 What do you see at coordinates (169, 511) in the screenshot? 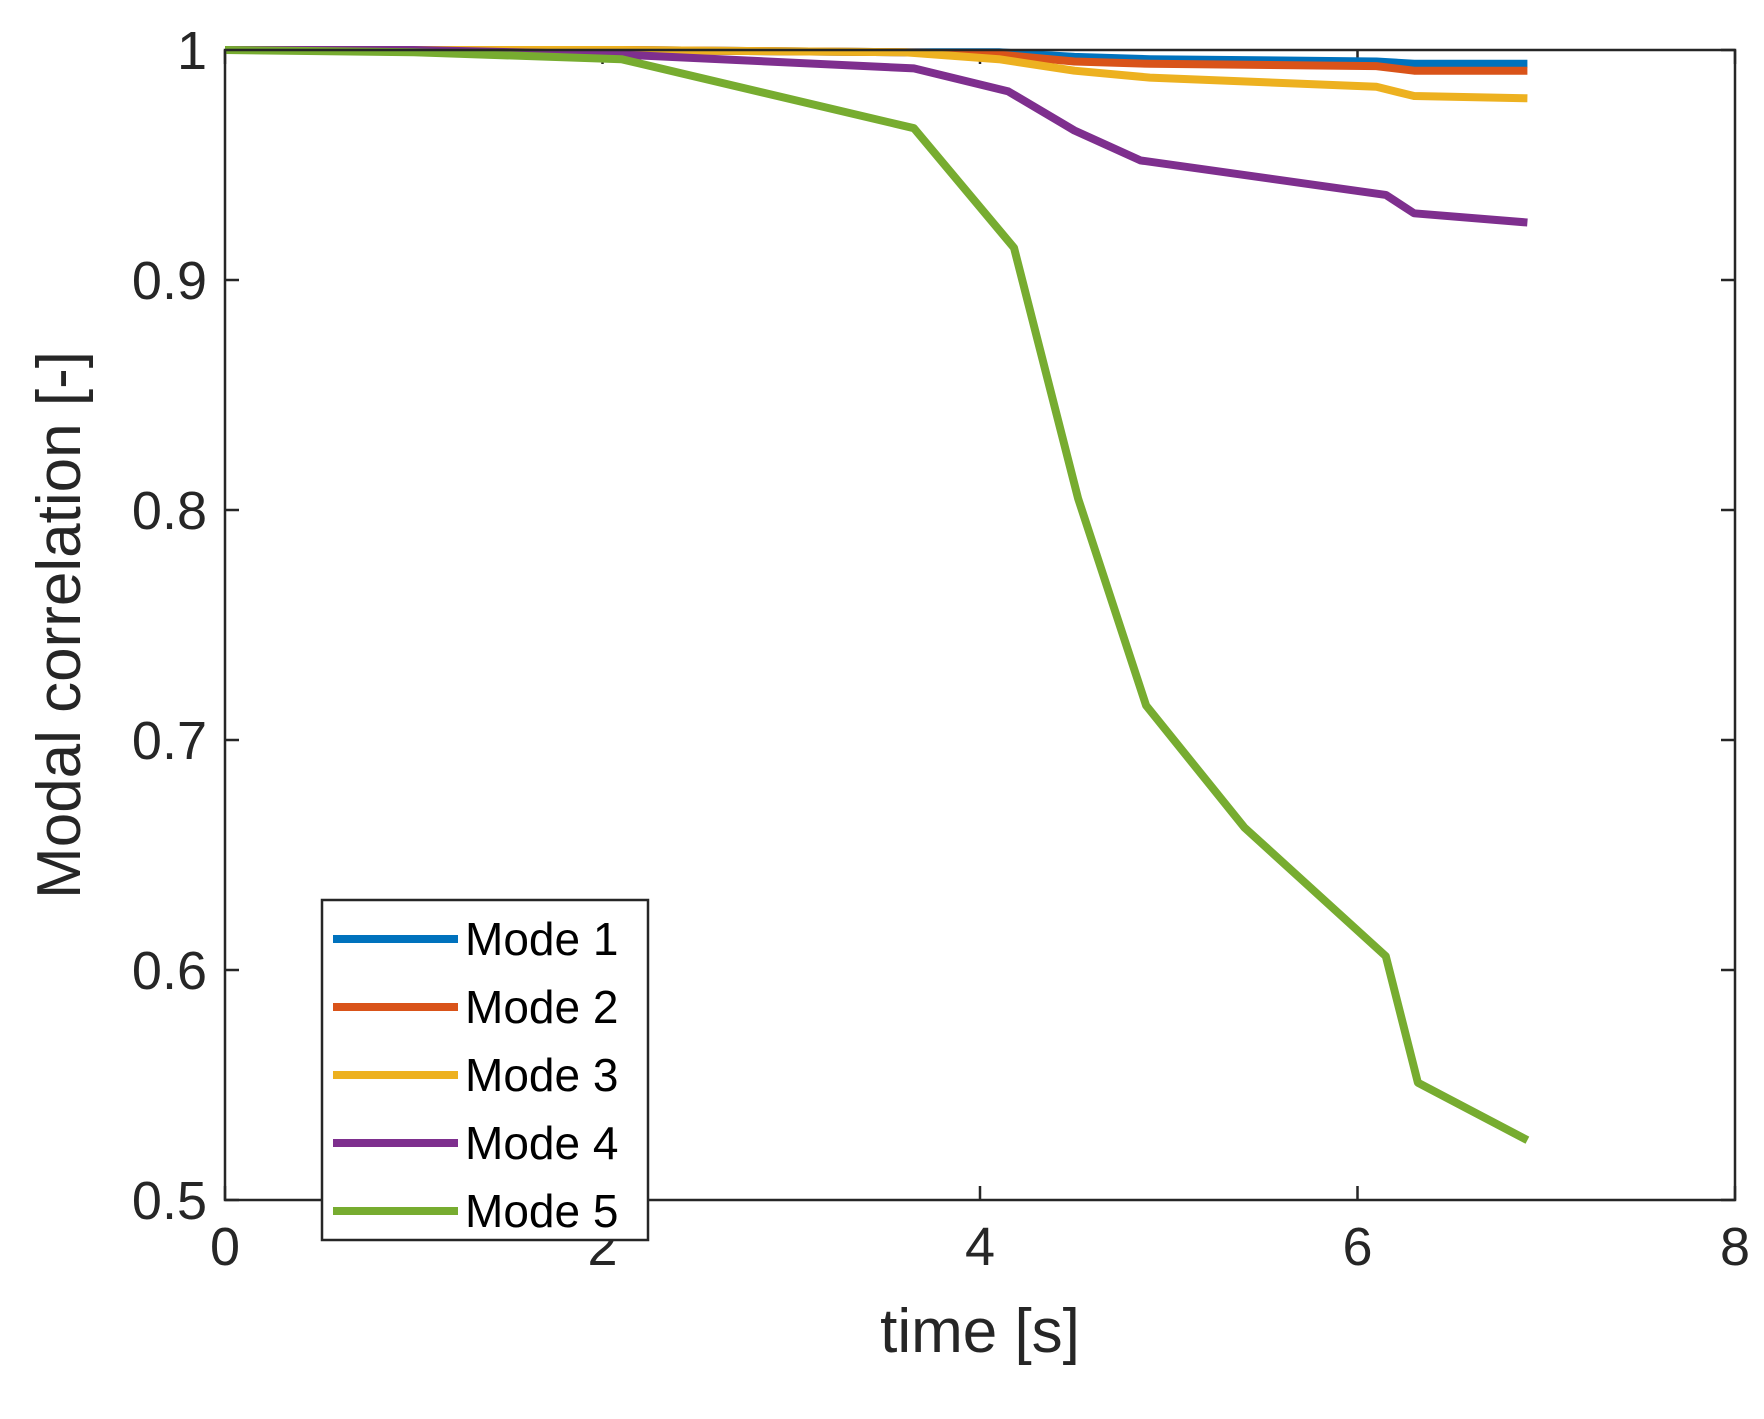
I see `y-tick-label: 0.8` at bounding box center [169, 511].